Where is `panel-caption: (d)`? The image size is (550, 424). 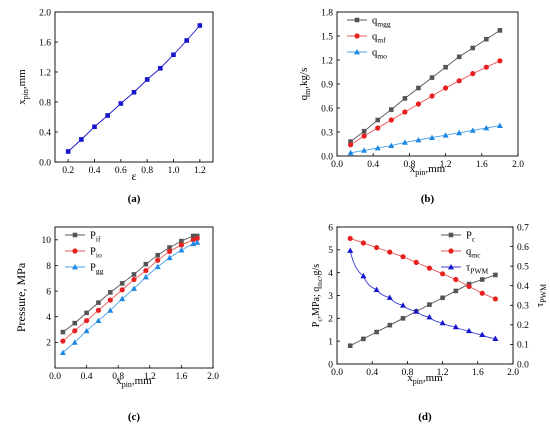 panel-caption: (d) is located at coordinates (425, 417).